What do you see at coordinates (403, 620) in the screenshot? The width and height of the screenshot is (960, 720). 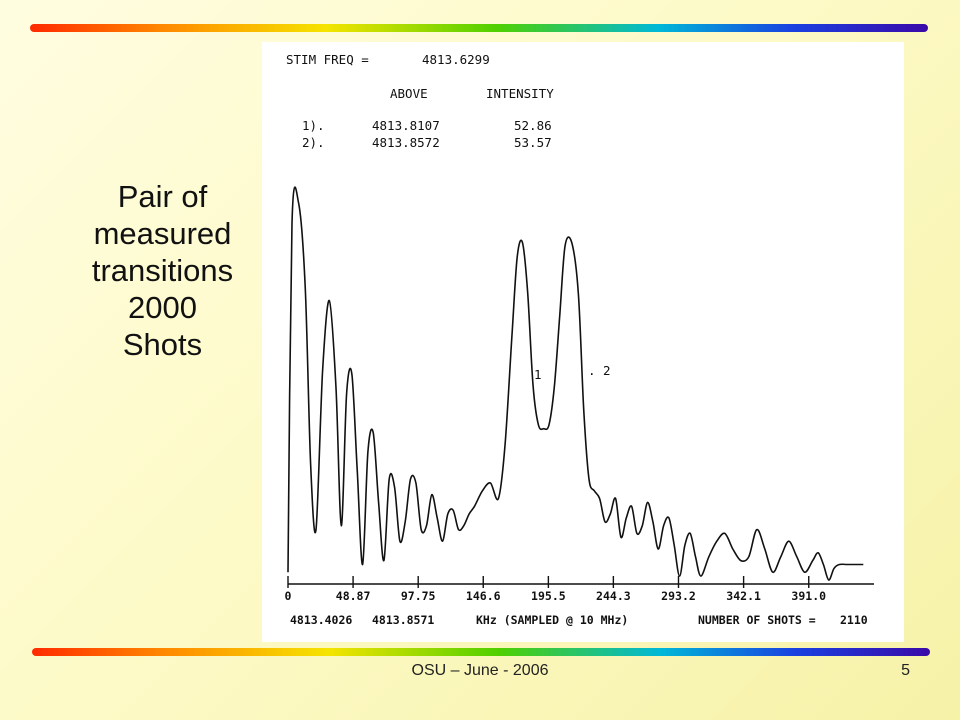 I see `second-frequency-label: 4813.8571` at bounding box center [403, 620].